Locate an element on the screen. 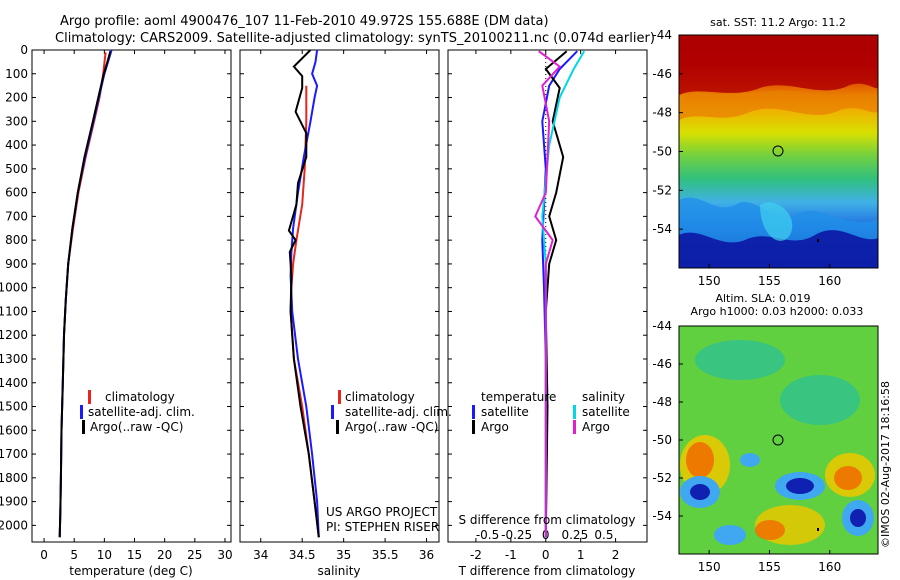 The image size is (900, 580). sst-lat-tick-label: -52 is located at coordinates (662, 190).